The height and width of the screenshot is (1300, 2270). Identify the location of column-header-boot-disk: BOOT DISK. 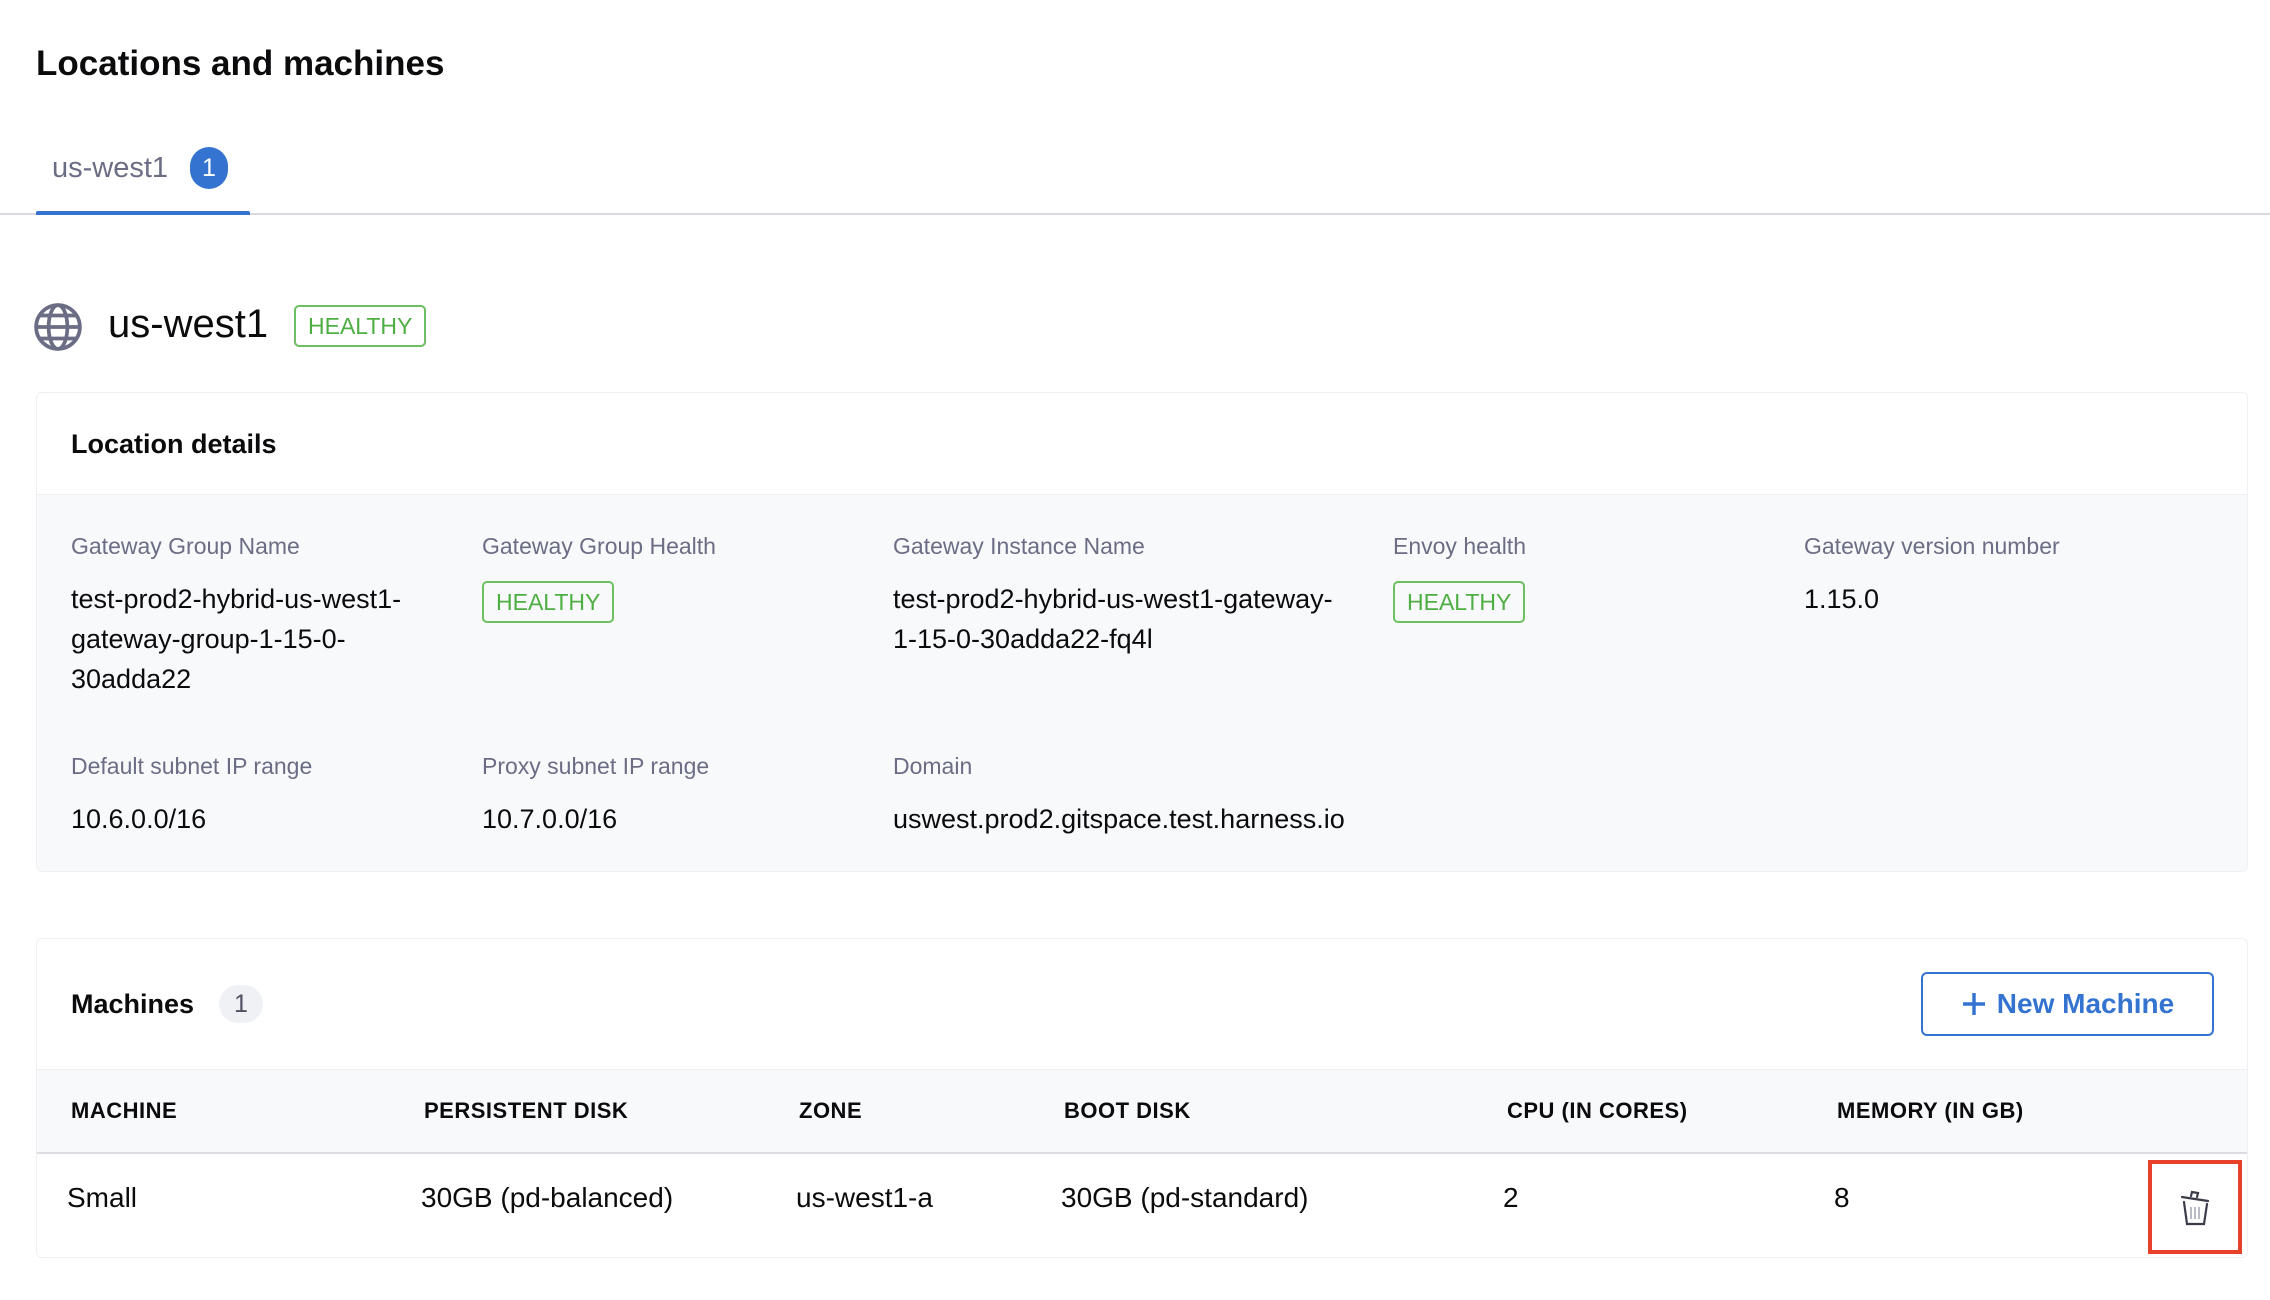
(1127, 1110).